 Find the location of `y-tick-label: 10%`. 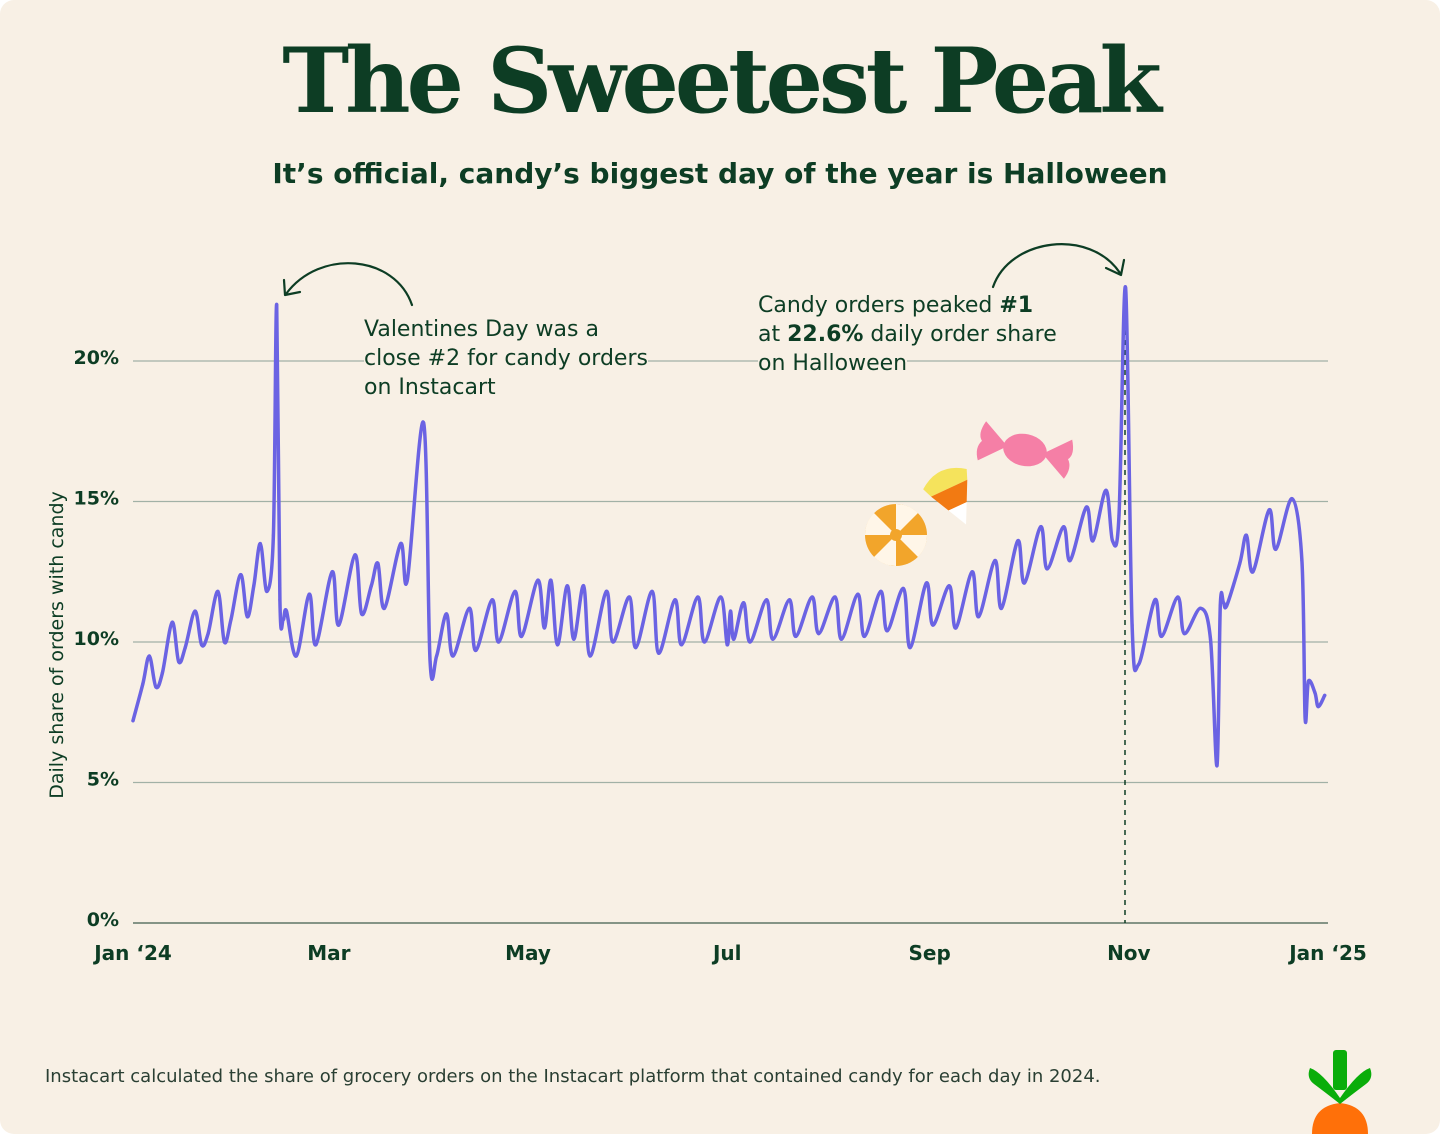

y-tick-label: 10% is located at coordinates (96, 639).